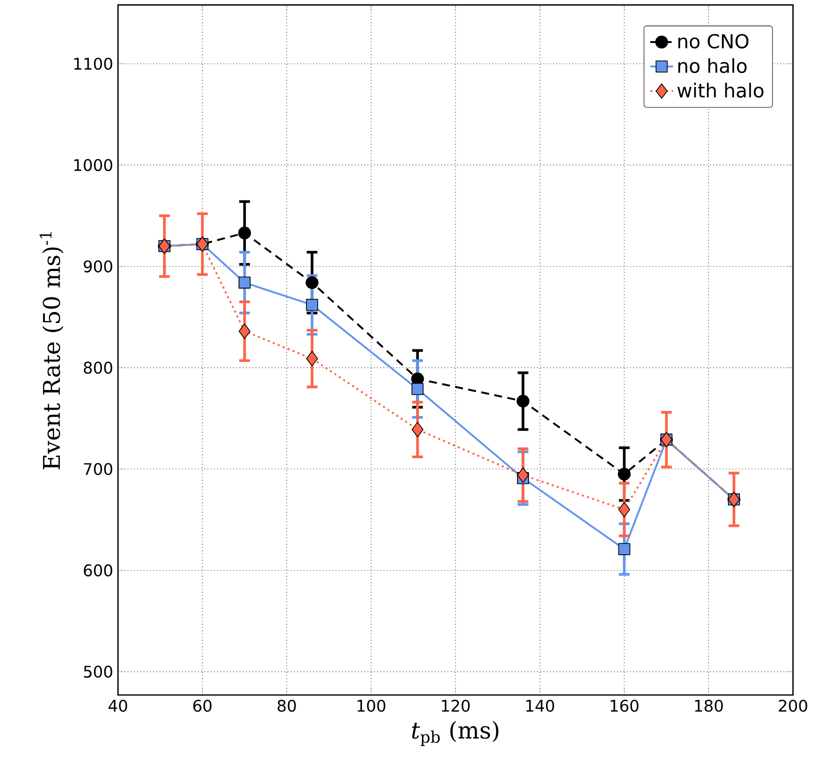 The height and width of the screenshot is (766, 825). Describe the element at coordinates (98, 672) in the screenshot. I see `y-tick-label: 500` at that location.